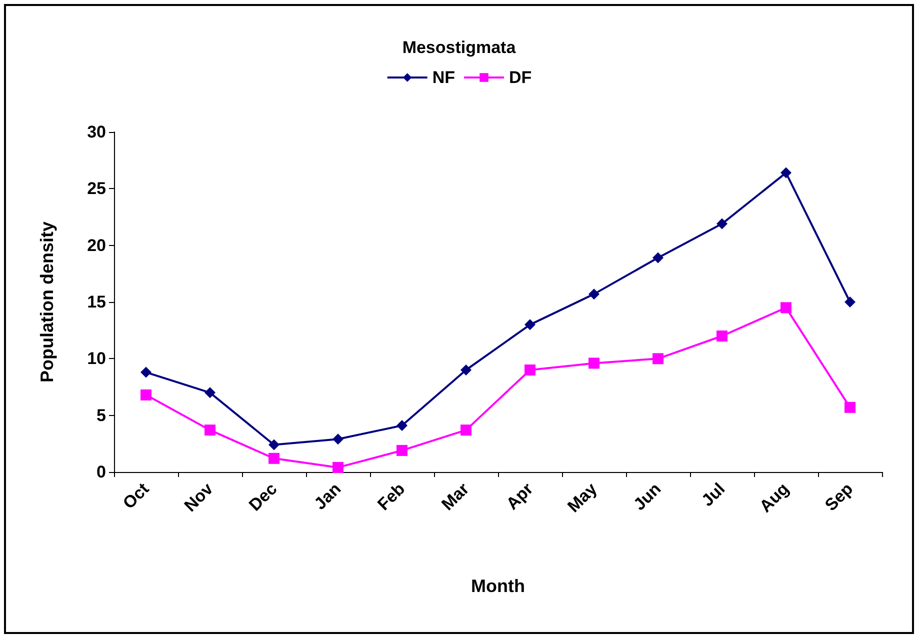  I want to click on x-tick-label: Jul, so click(713, 494).